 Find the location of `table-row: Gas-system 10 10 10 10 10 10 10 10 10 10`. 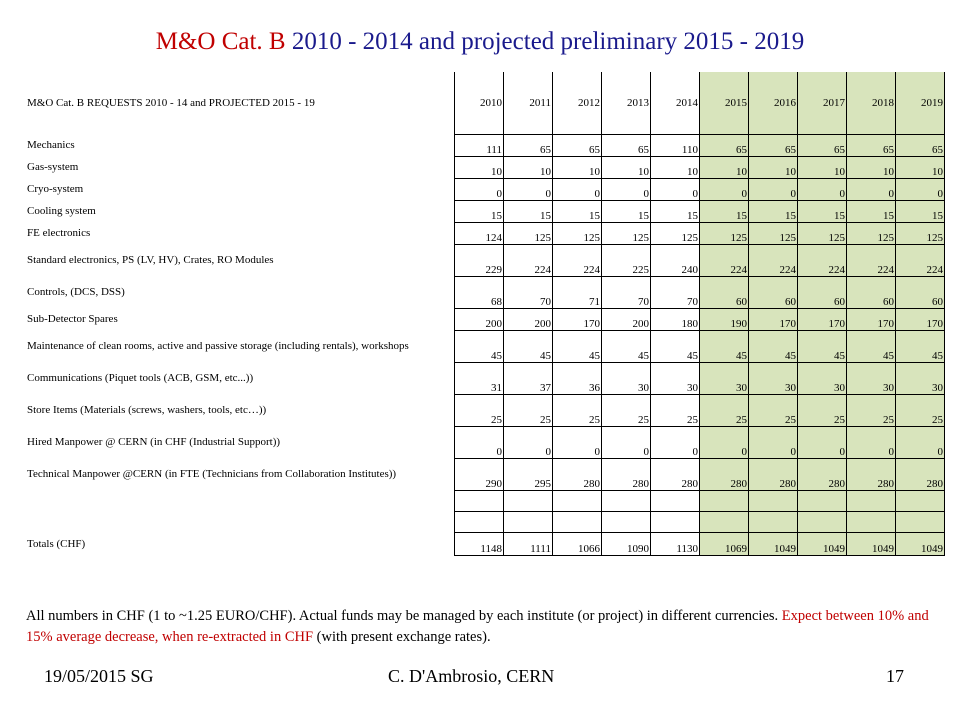

table-row: Gas-system 10 10 10 10 10 10 10 10 10 10 is located at coordinates (485, 167).